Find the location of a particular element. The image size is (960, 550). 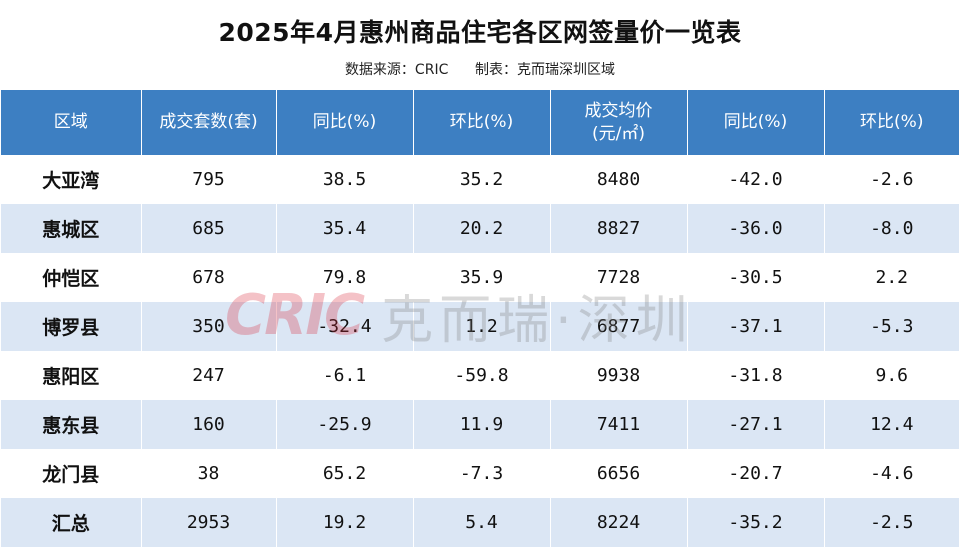

cell-count-mom: 35.2 is located at coordinates (482, 179).